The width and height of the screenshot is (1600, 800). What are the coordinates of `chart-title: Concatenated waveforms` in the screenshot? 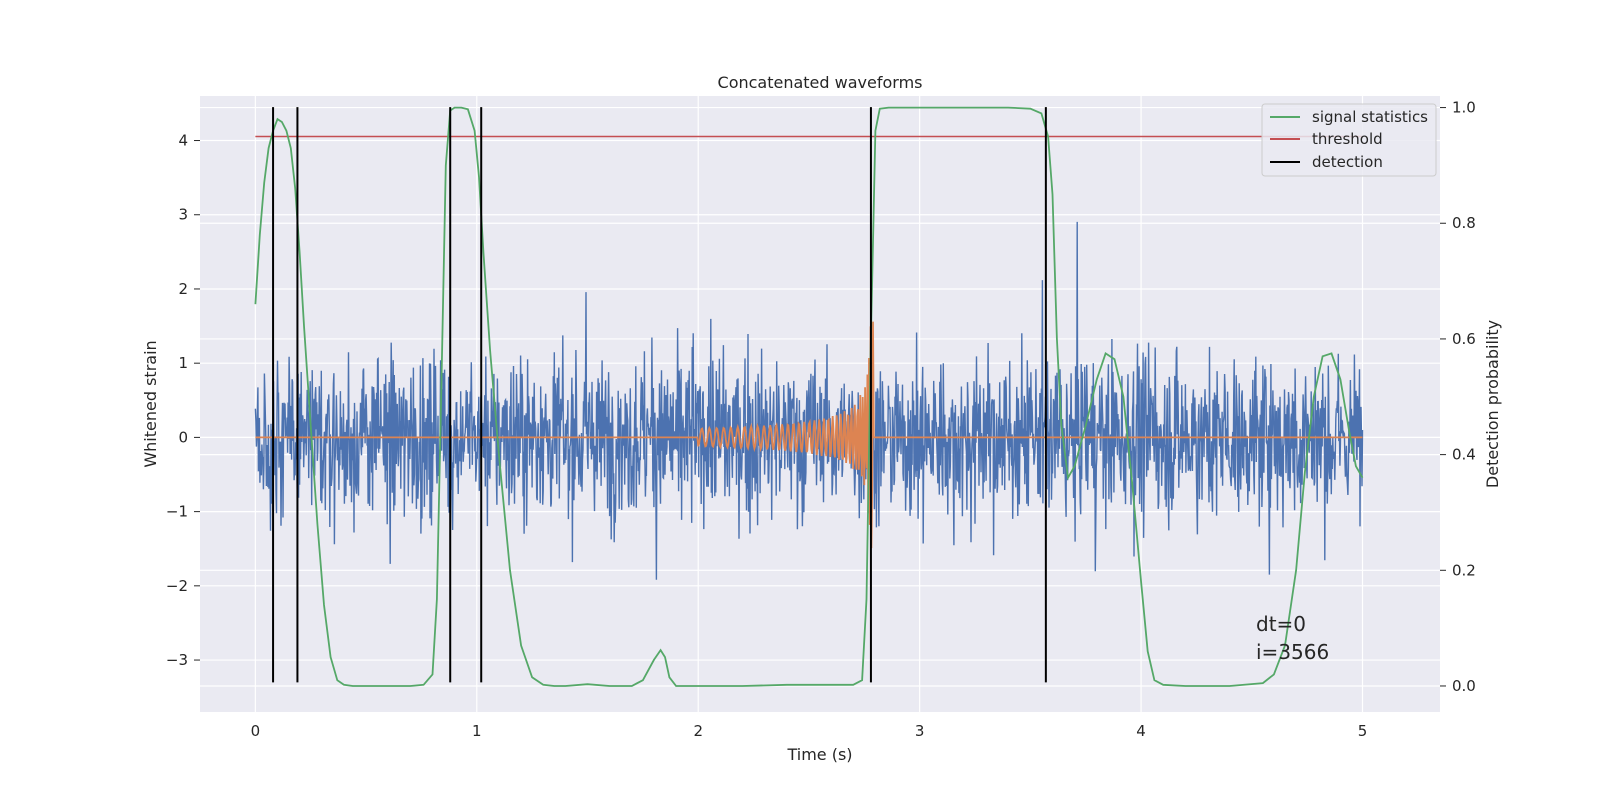 It's located at (820, 82).